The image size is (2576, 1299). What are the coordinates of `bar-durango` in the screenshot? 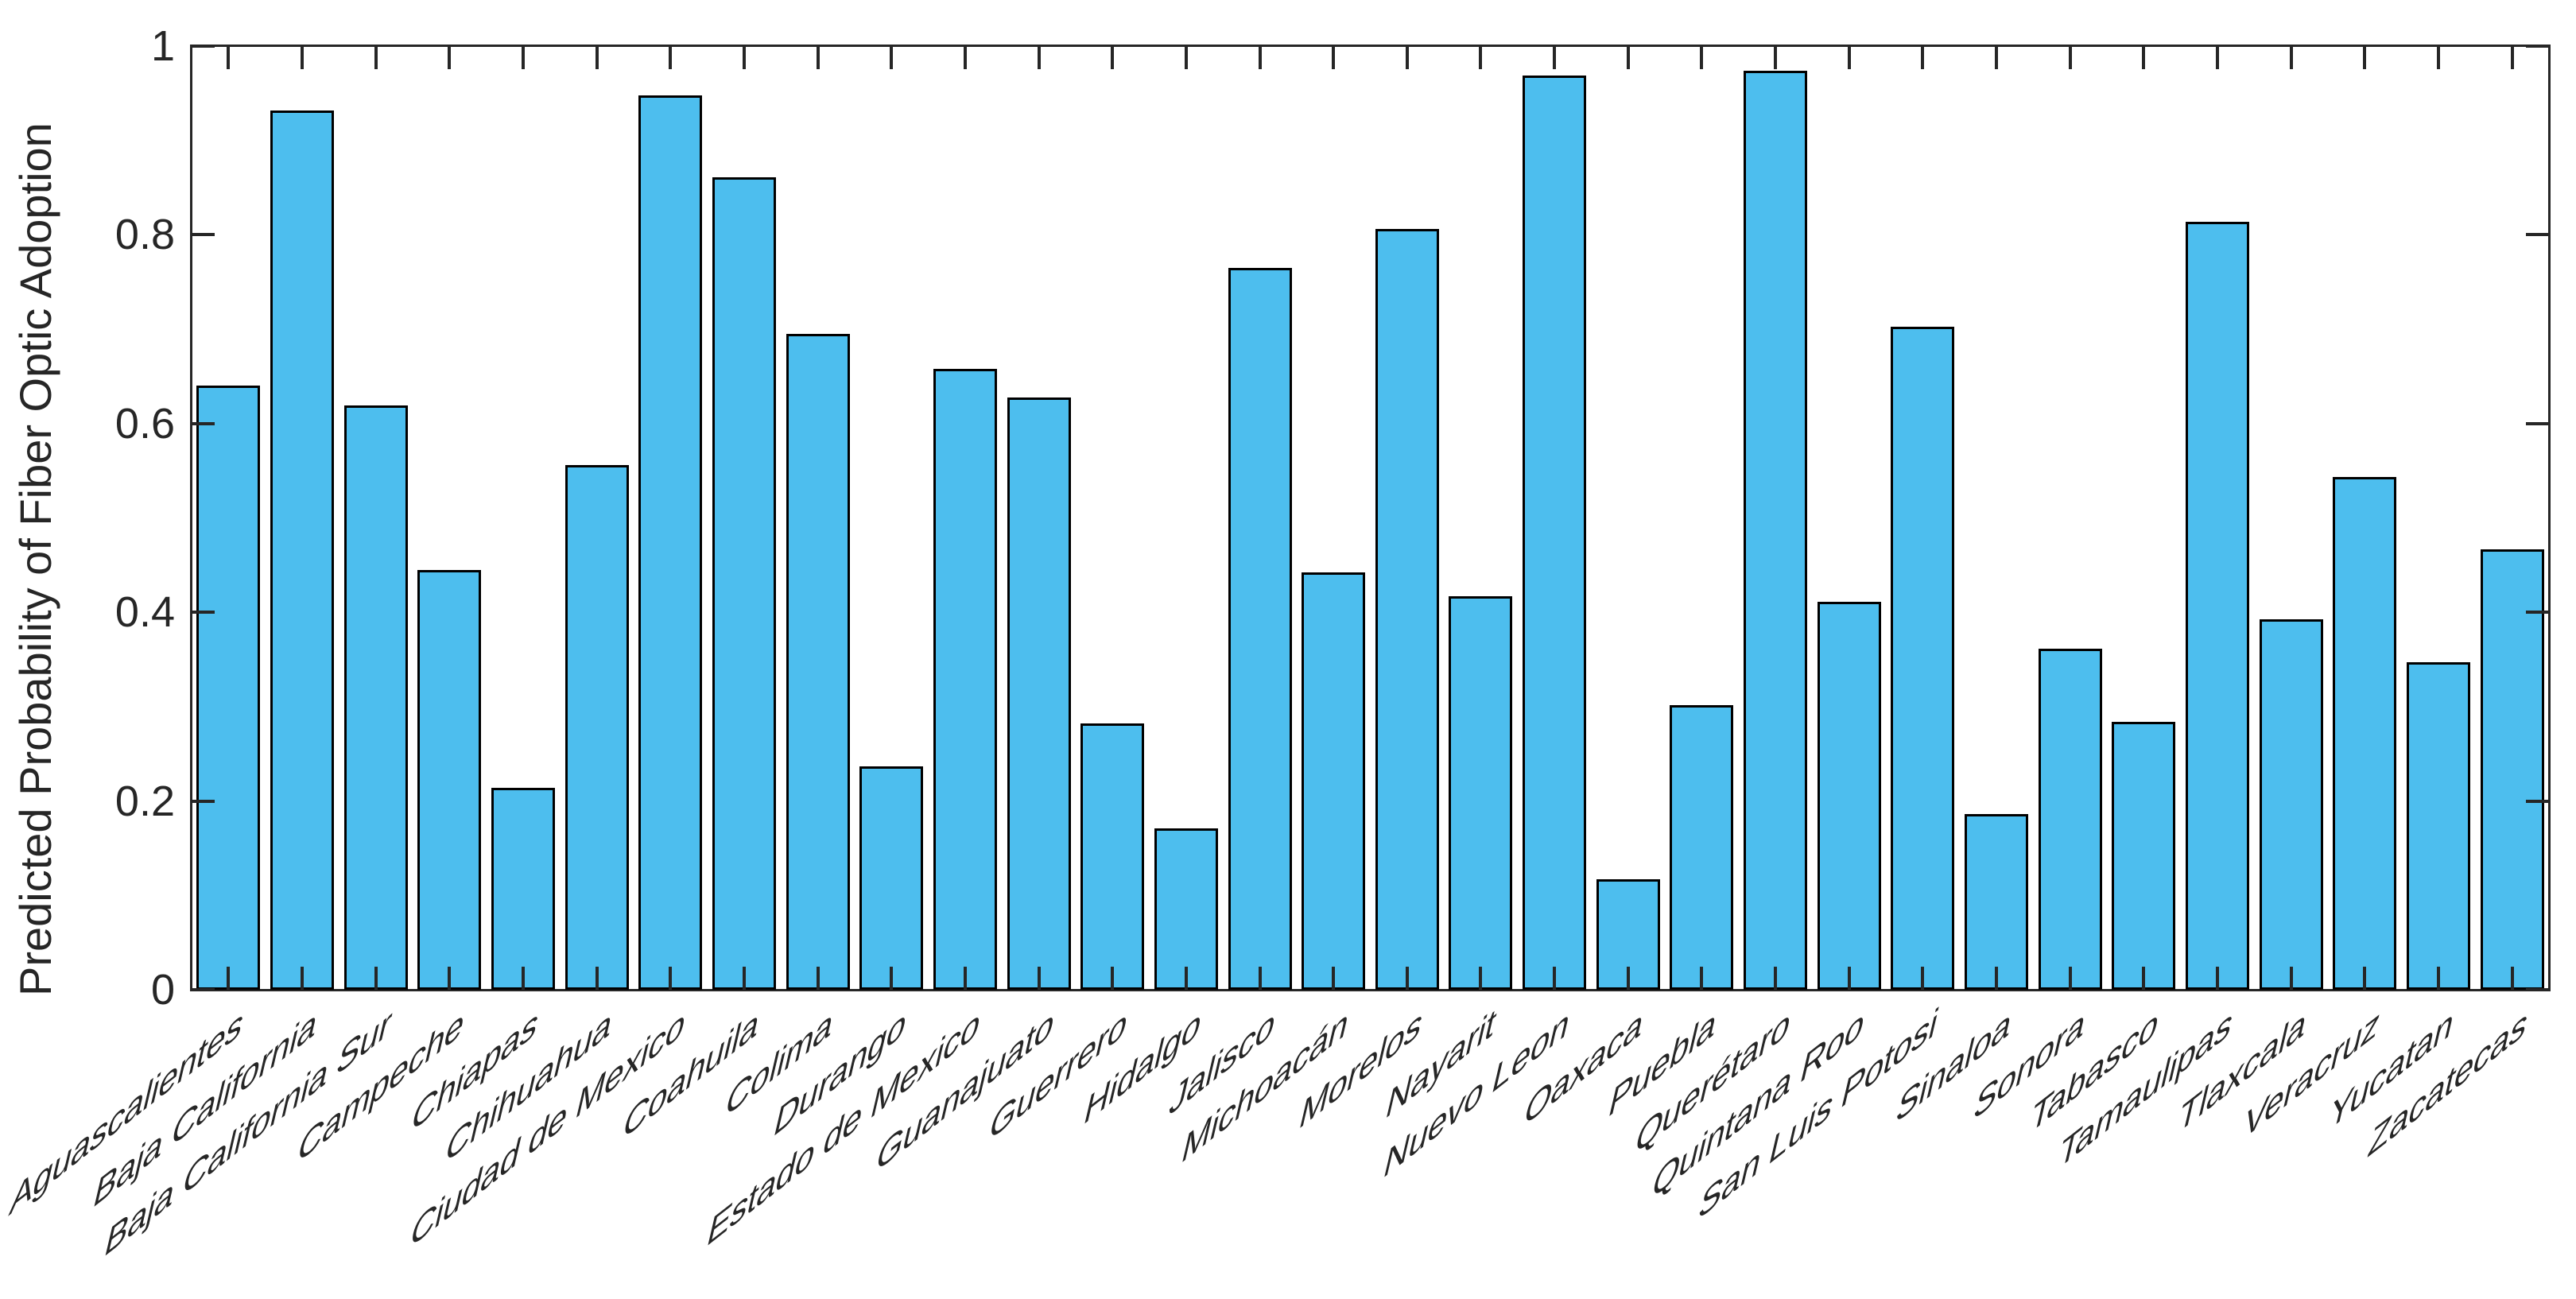 It's located at (891, 878).